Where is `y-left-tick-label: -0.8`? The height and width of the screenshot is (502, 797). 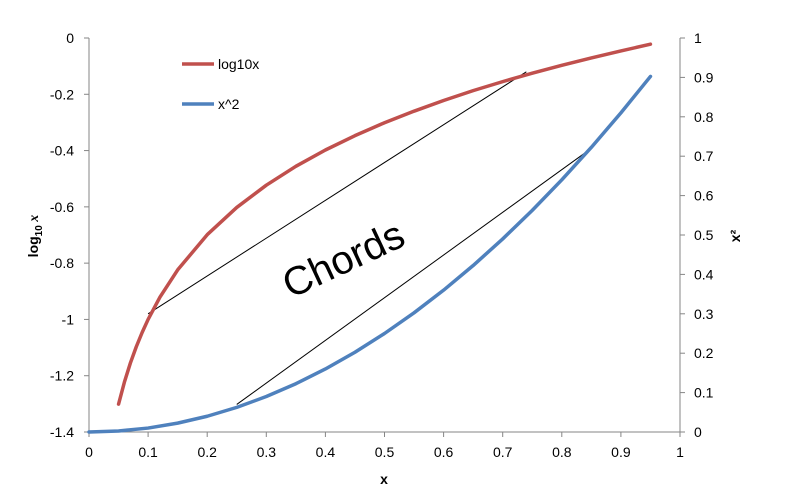
y-left-tick-label: -0.8 is located at coordinates (62, 263).